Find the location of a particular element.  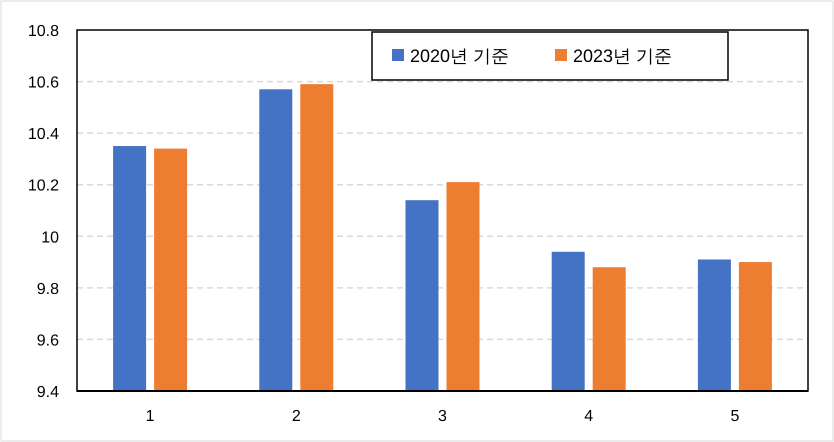

x-tick-label: 3 is located at coordinates (443, 416).